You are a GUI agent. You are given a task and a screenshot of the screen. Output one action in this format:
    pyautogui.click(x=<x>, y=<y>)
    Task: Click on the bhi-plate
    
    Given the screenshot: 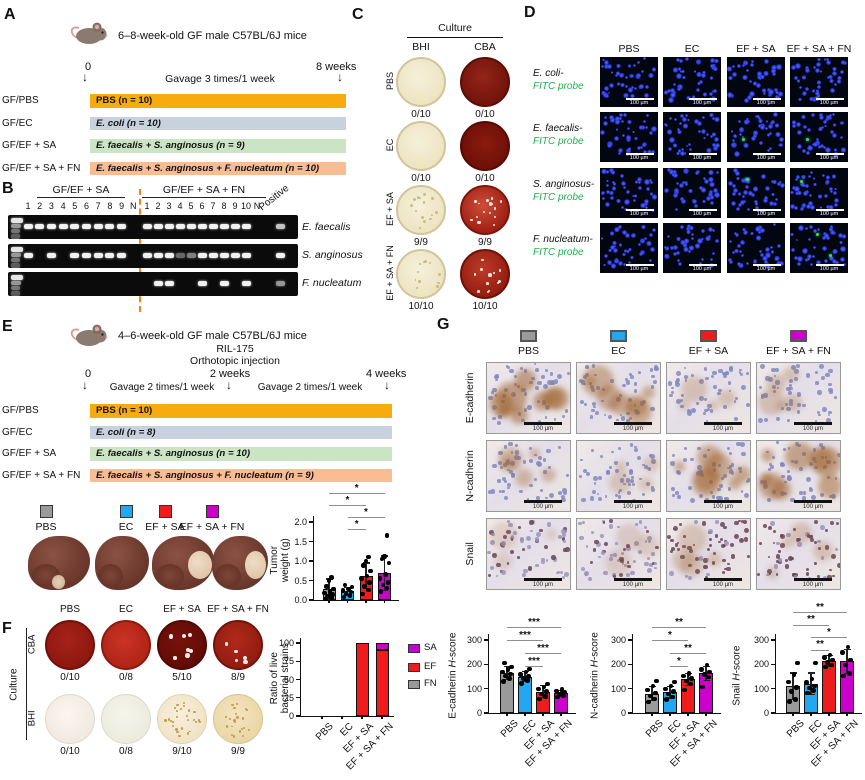 What is the action you would take?
    pyautogui.click(x=70, y=719)
    